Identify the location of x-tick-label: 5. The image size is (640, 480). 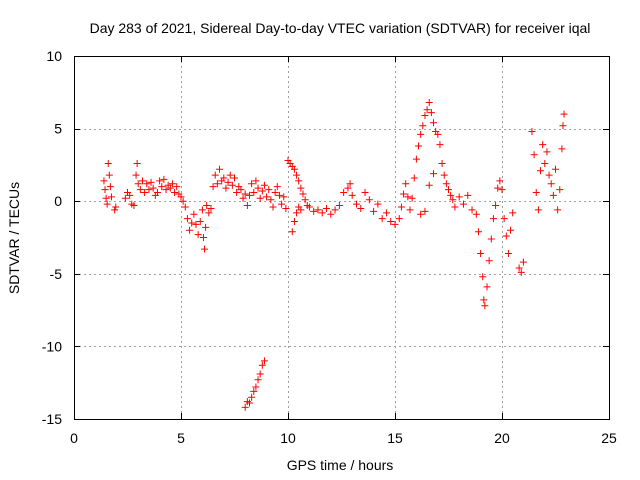
(181, 438).